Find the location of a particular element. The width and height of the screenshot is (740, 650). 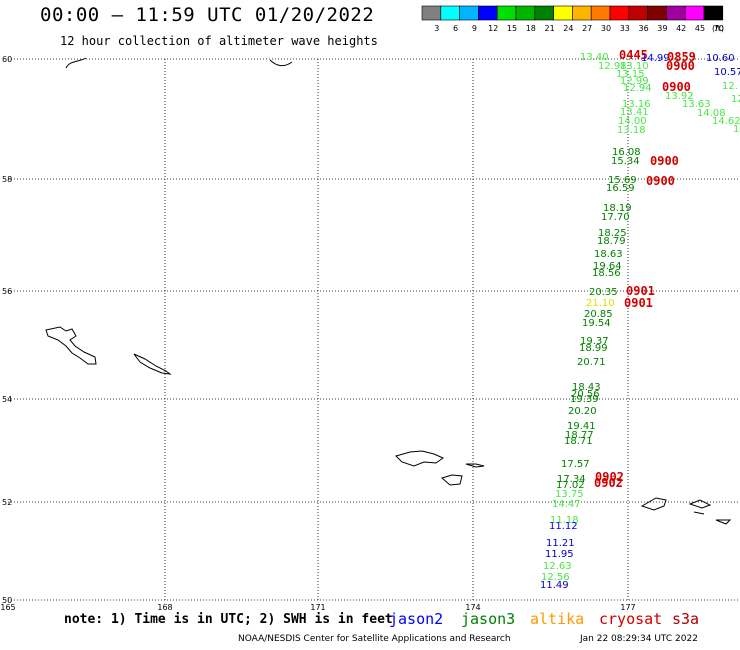

lon-label-168: 168 is located at coordinates (164, 607).